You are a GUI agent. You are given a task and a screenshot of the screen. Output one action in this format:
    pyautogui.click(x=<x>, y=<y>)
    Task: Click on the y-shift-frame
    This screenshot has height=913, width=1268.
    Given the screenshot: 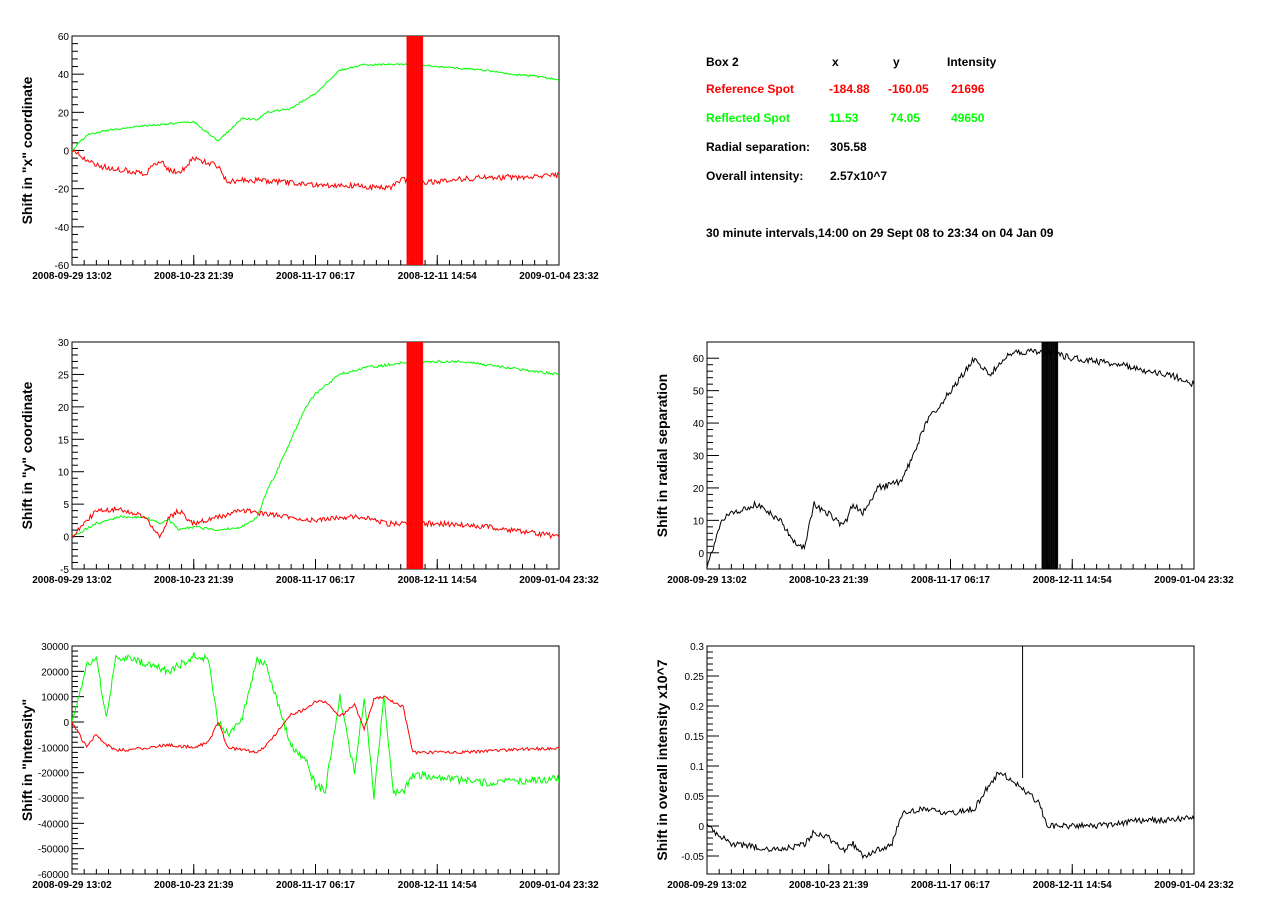 What is the action you would take?
    pyautogui.click(x=315, y=455)
    